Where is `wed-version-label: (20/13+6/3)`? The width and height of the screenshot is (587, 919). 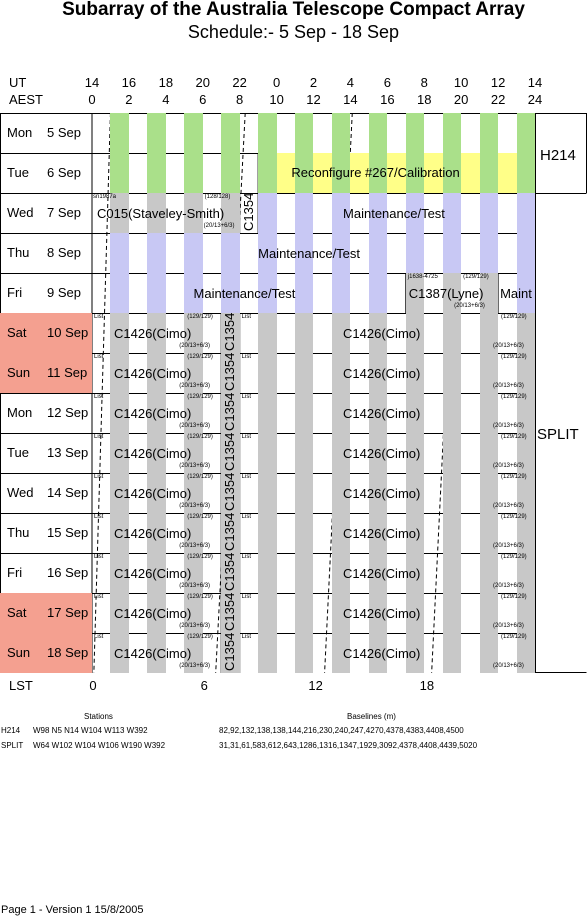
wed-version-label: (20/13+6/3) is located at coordinates (219, 226).